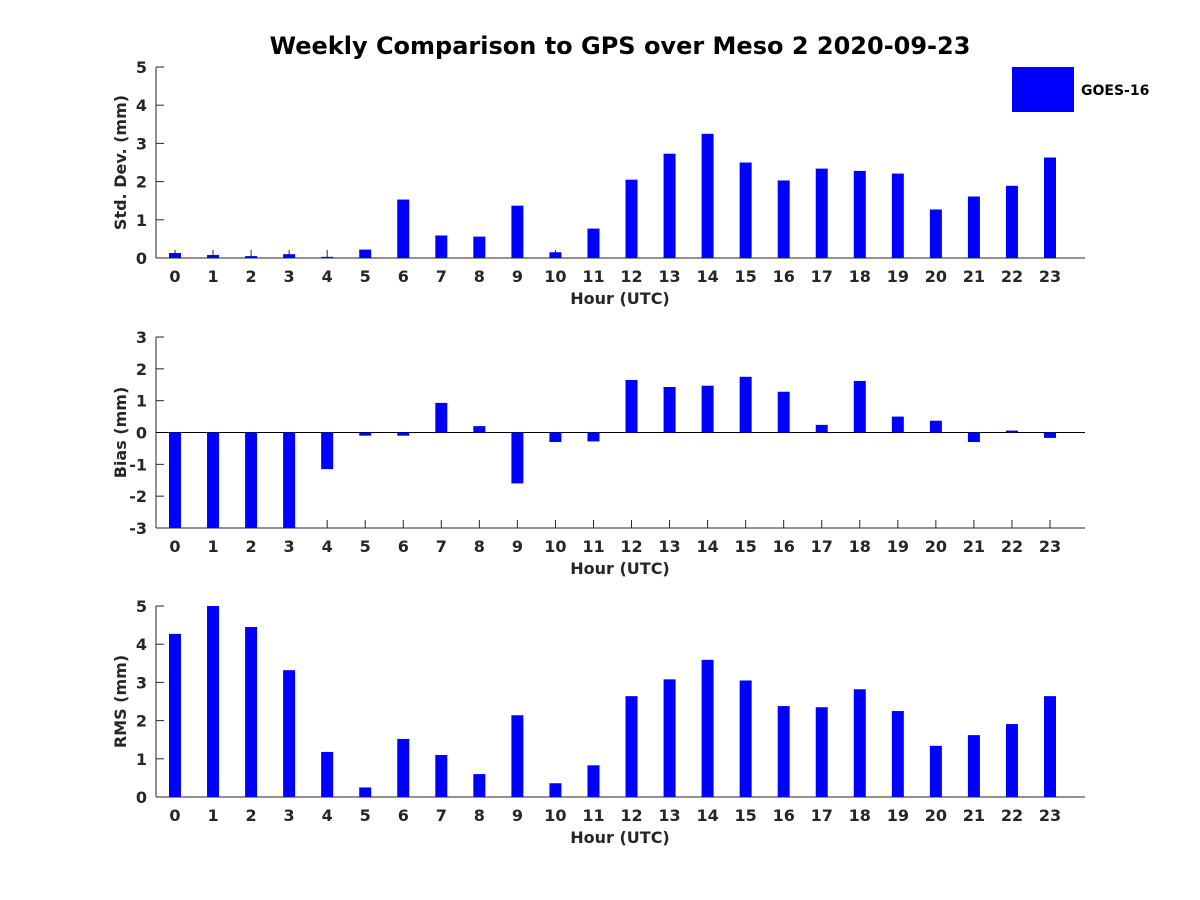  Describe the element at coordinates (784, 276) in the screenshot. I see `x-tick-label: 16` at that location.